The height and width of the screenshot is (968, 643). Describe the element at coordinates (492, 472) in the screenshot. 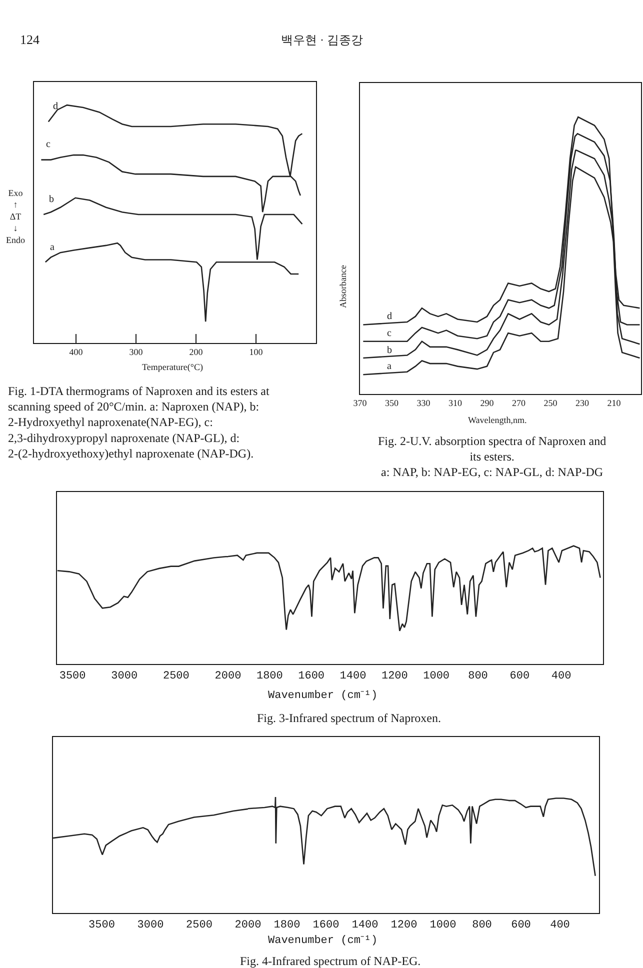

I see `text: a: NAP, b: NAP-EG, c: NAP-GL, d: NAP-DG` at that location.